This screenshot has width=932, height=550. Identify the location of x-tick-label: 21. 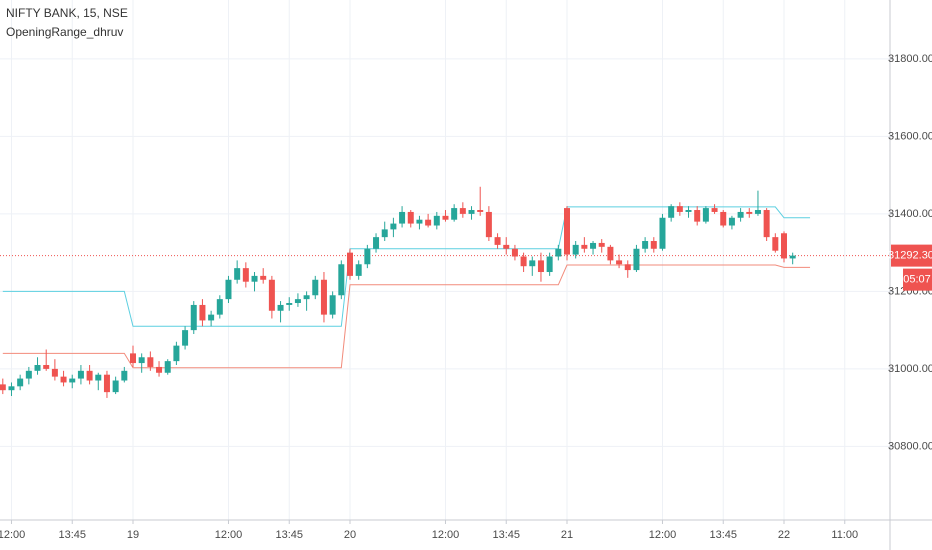
(567, 535).